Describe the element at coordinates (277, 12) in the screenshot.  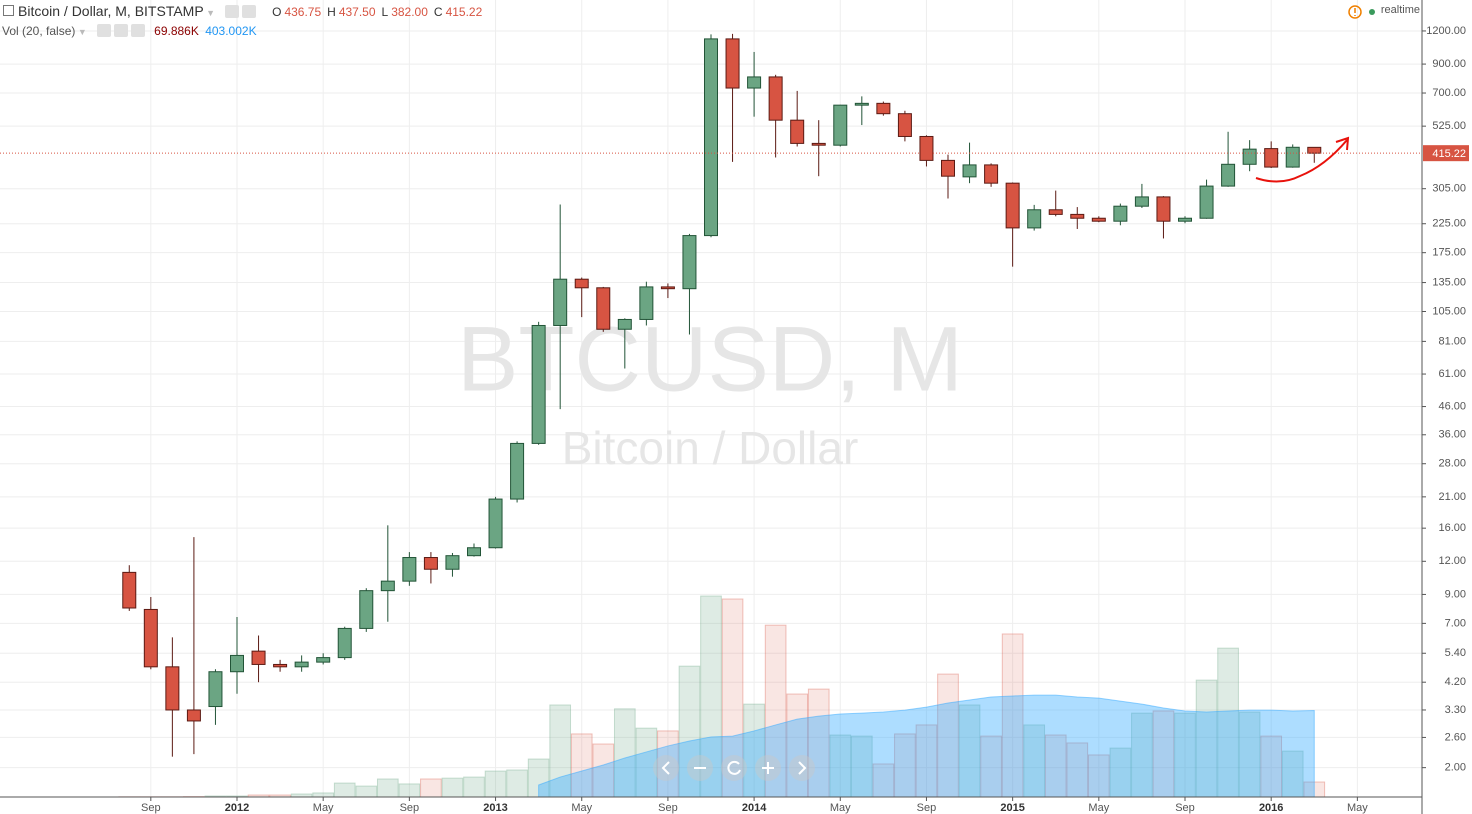
I see `ohlc-key: O` at that location.